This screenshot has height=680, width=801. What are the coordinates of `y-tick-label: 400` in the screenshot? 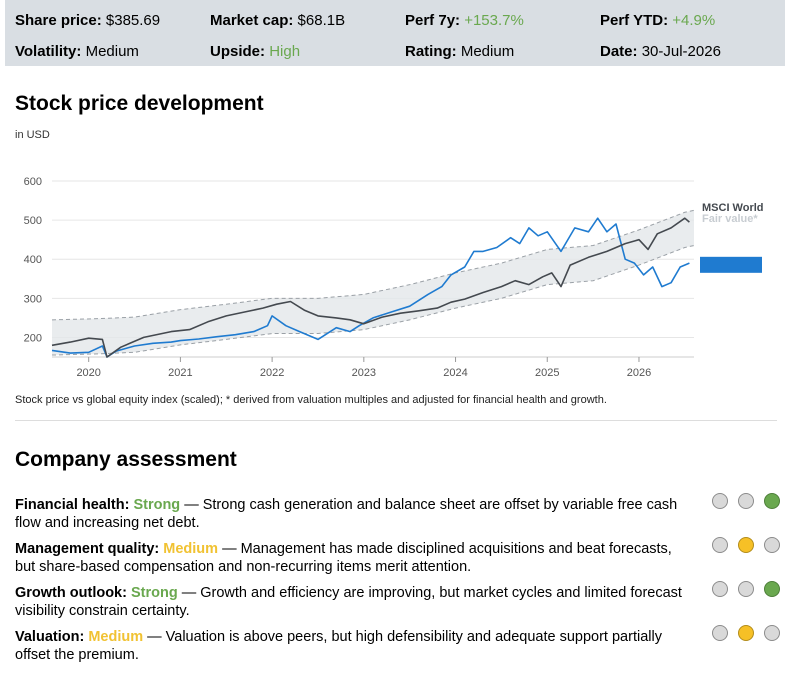 It's located at (33, 260).